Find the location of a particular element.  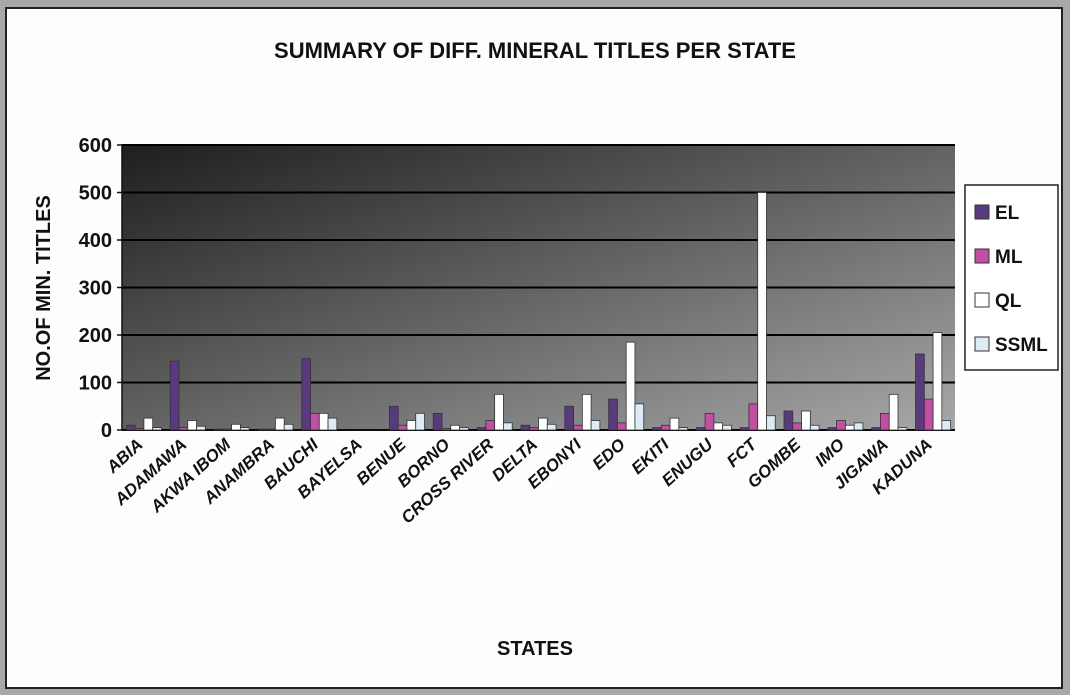

y-tick-label: 300 is located at coordinates (95, 289).